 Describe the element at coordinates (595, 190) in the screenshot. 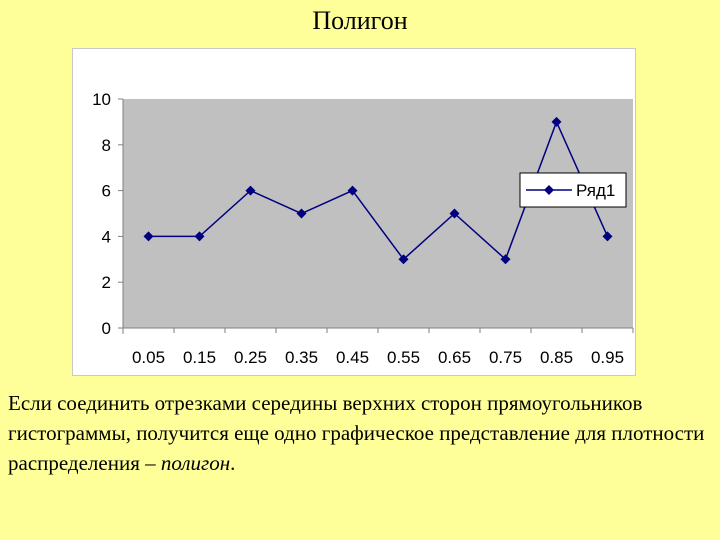

I see `legend-label: Ряд1` at that location.